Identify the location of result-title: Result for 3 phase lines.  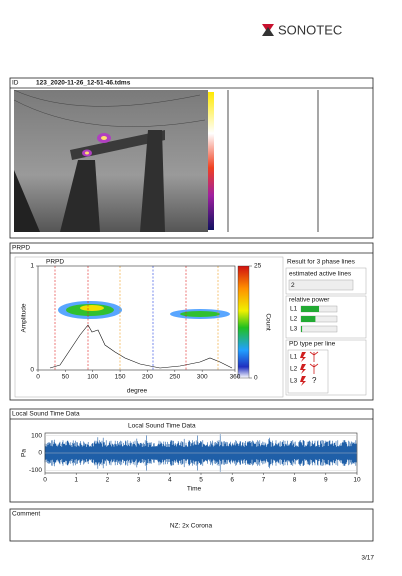
(321, 262).